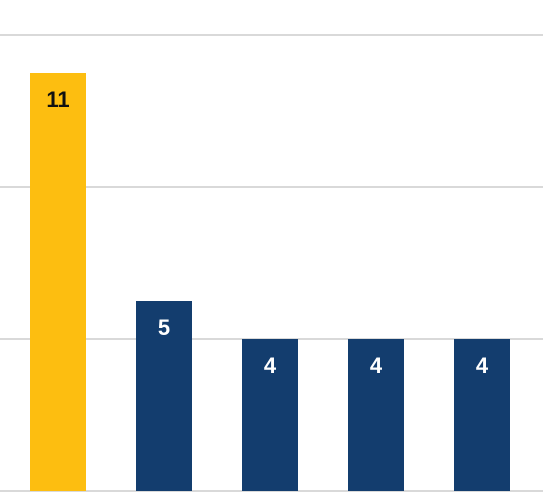 This screenshot has height=503, width=543. What do you see at coordinates (57, 99) in the screenshot?
I see `data-label-0: 11` at bounding box center [57, 99].